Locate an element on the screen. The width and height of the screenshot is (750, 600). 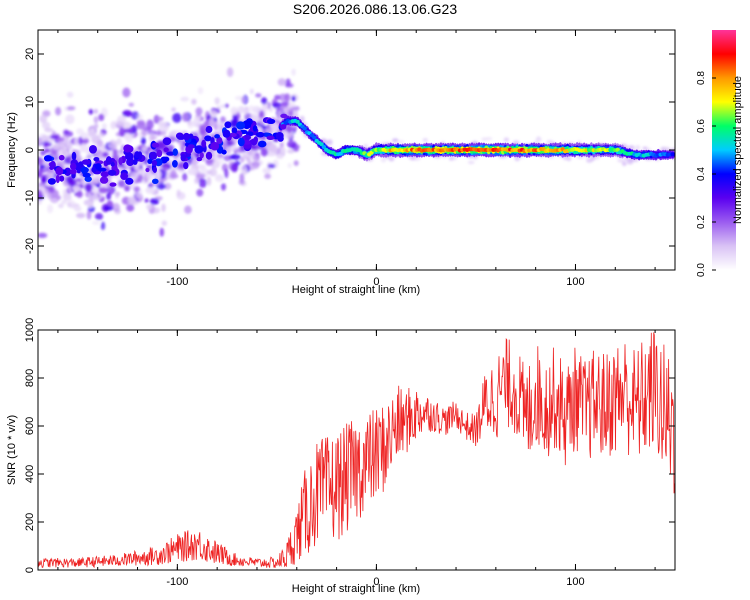
colorbar-tick-label: 0.8 is located at coordinates (701, 78).